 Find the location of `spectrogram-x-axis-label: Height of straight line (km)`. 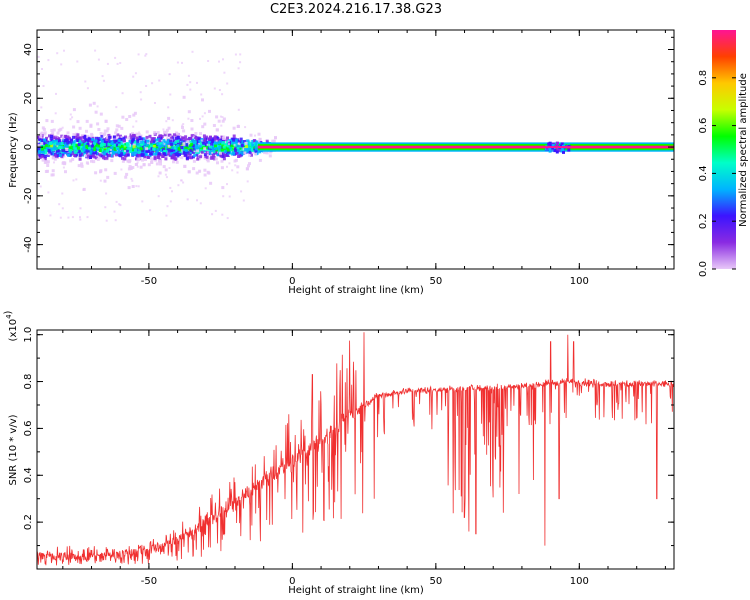

spectrogram-x-axis-label: Height of straight line (km) is located at coordinates (356, 290).